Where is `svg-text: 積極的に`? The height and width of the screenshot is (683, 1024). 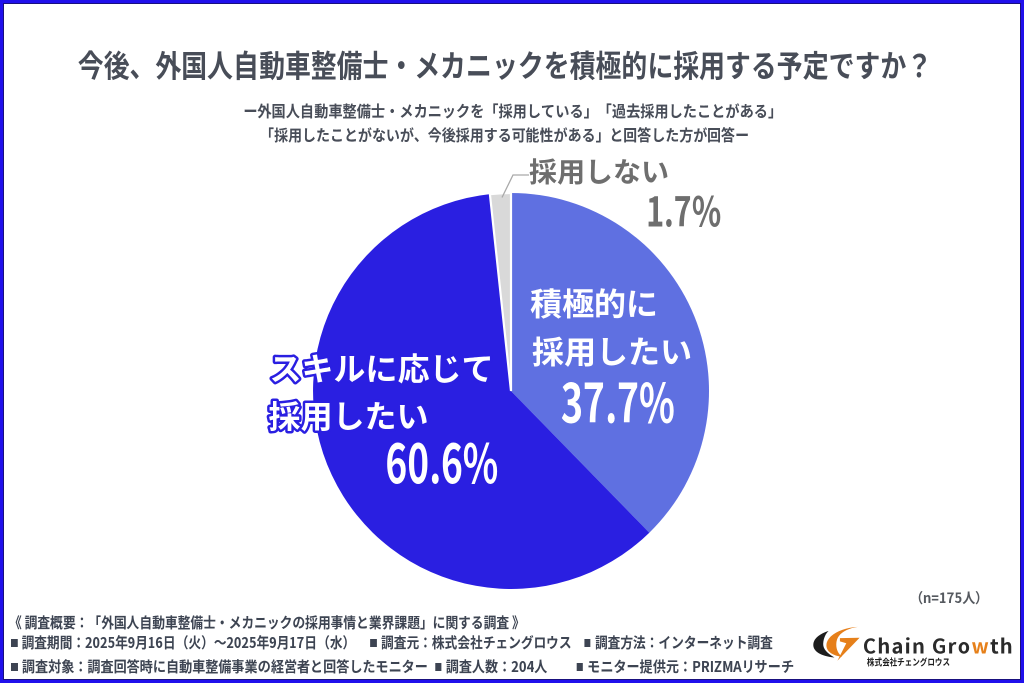
svg-text: 積極的に is located at coordinates (594, 302).